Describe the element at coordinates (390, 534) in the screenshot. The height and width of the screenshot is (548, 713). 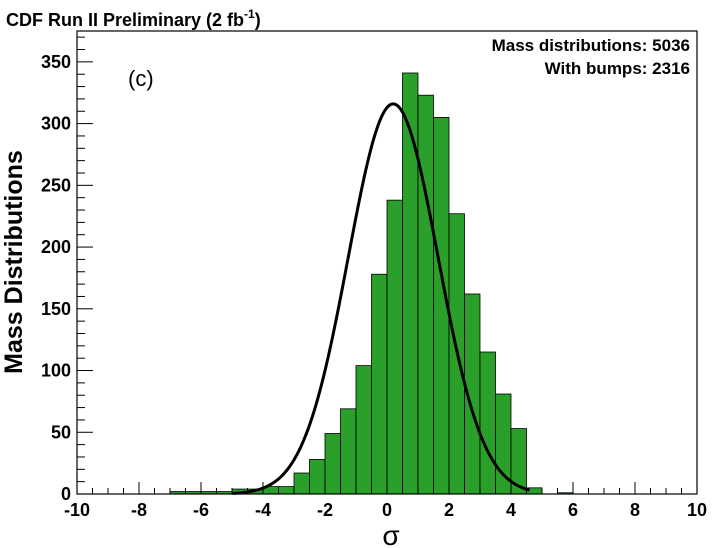
I see `x-axis-label: σ` at that location.